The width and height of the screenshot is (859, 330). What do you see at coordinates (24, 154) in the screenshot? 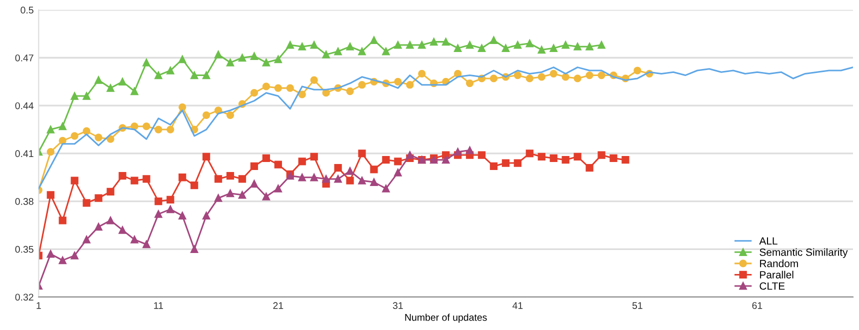
I see `y-tick-label: 0.41` at bounding box center [24, 154].